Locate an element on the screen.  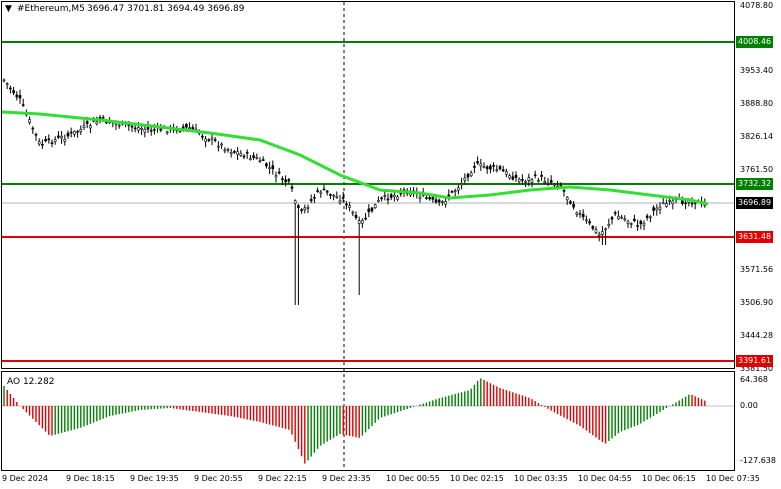
level-tag-3732: 3732.32 is located at coordinates (755, 184).